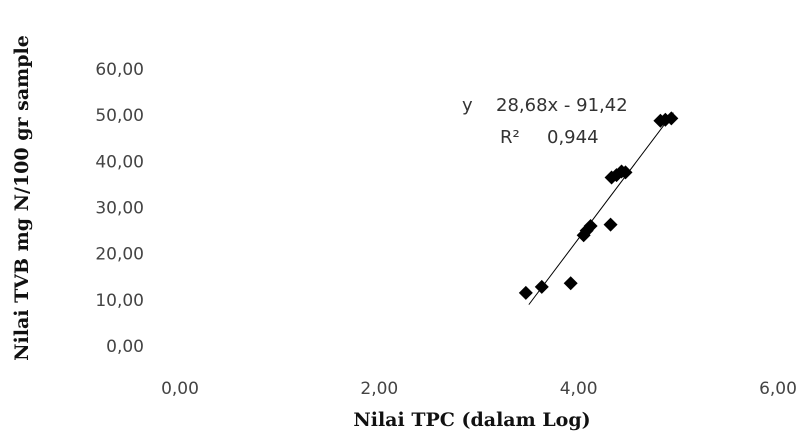  Describe the element at coordinates (119, 116) in the screenshot. I see `y-tick-label: 50,00` at that location.